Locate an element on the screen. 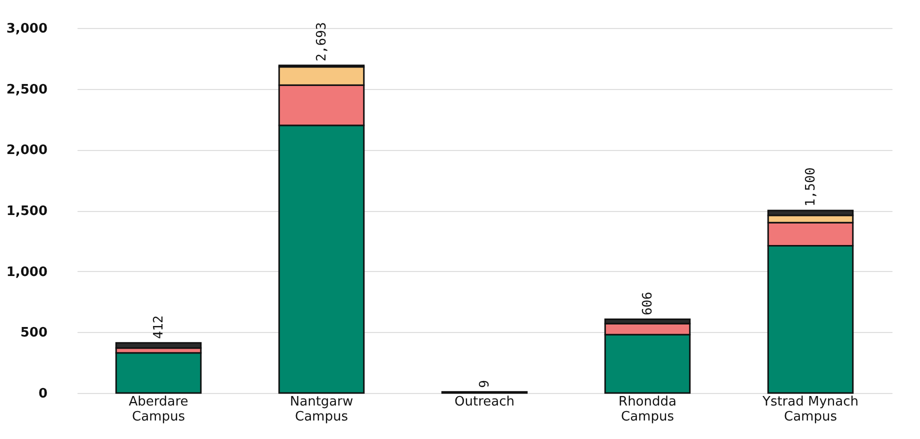 The width and height of the screenshot is (920, 439). total-label: 1,500 is located at coordinates (811, 186).